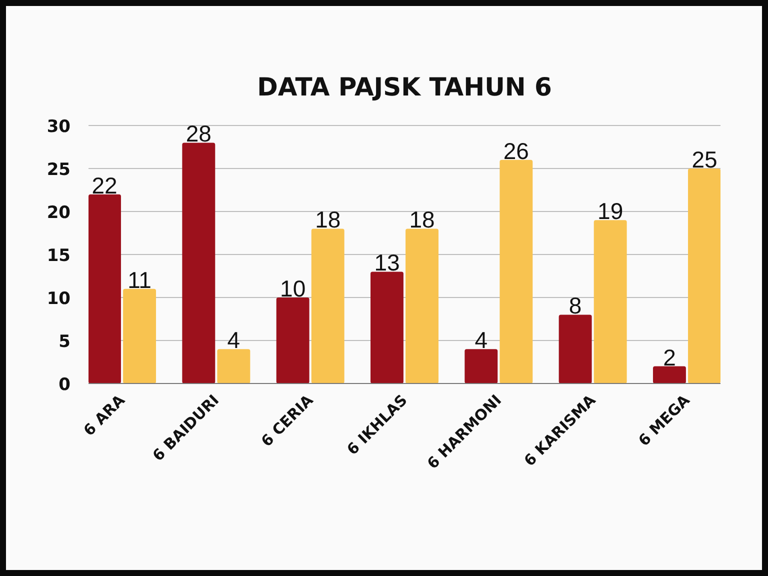 Image resolution: width=768 pixels, height=576 pixels. Describe the element at coordinates (64, 385) in the screenshot. I see `y-tick-label: 0` at that location.